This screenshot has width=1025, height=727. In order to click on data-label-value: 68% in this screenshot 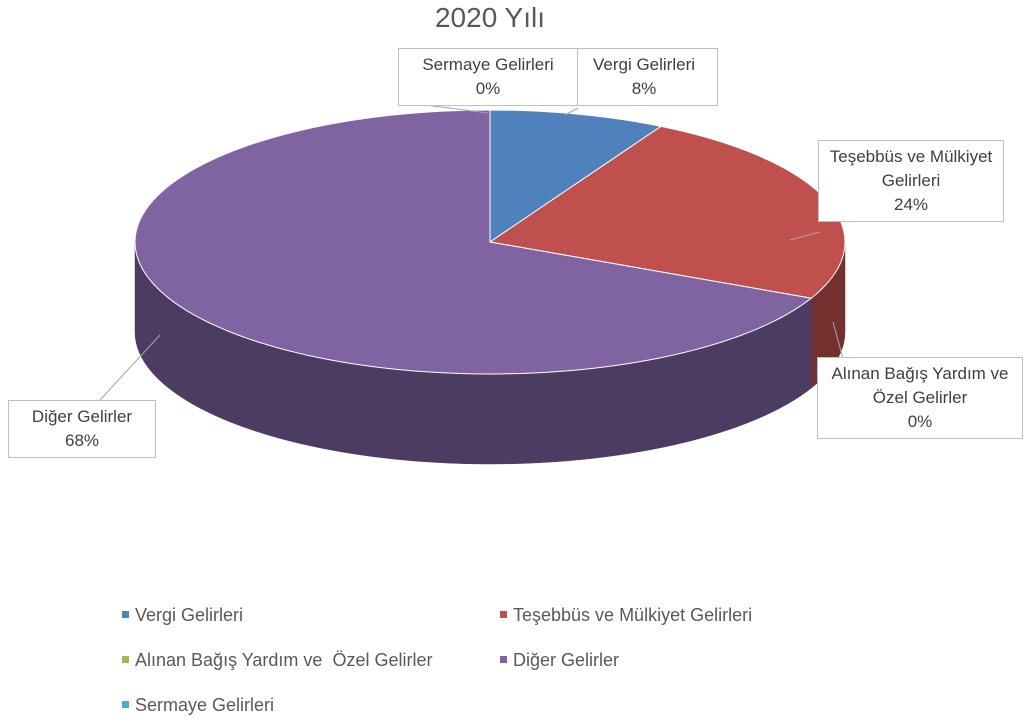, I will do `click(82, 440)`.